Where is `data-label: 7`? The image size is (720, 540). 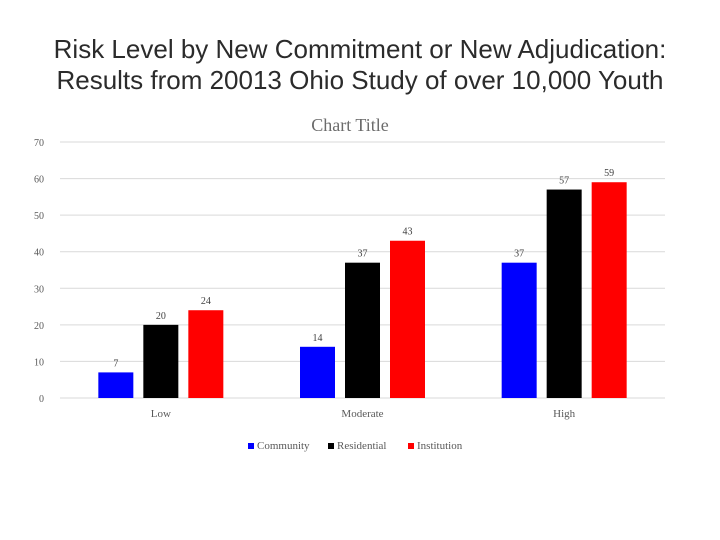
data-label: 7 is located at coordinates (115, 363).